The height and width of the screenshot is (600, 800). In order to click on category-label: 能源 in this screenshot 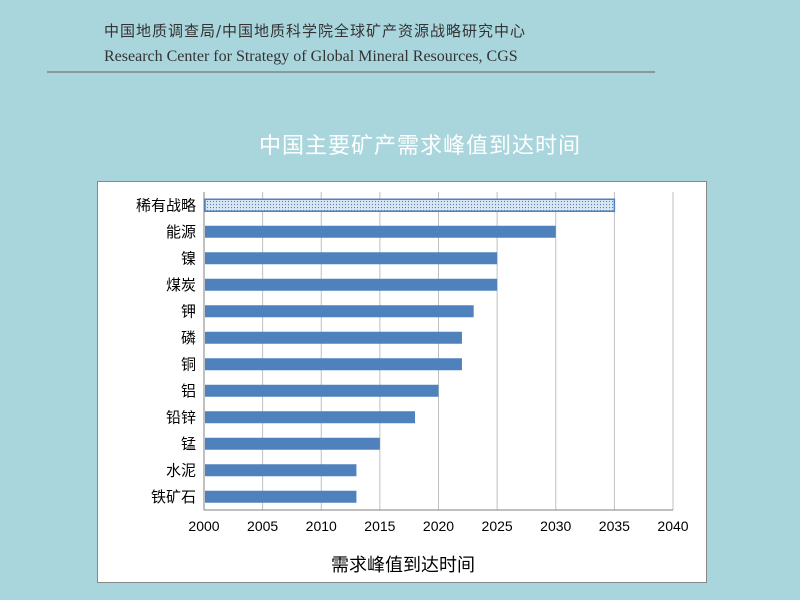, I will do `click(181, 232)`.